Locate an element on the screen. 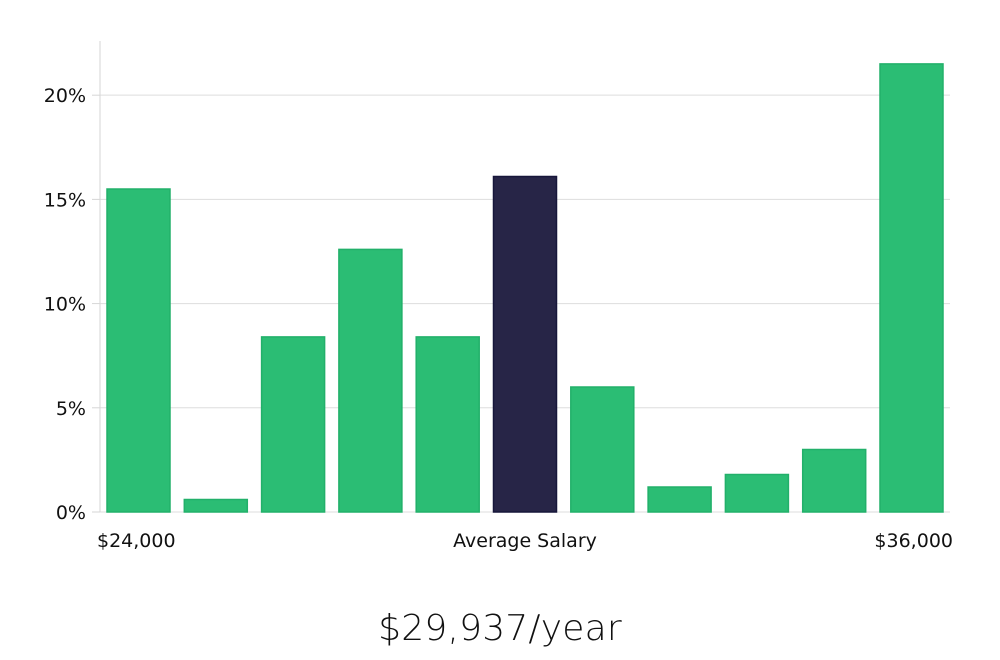 Image resolution: width=1000 pixels, height=660 pixels. bar-average-salary is located at coordinates (525, 344).